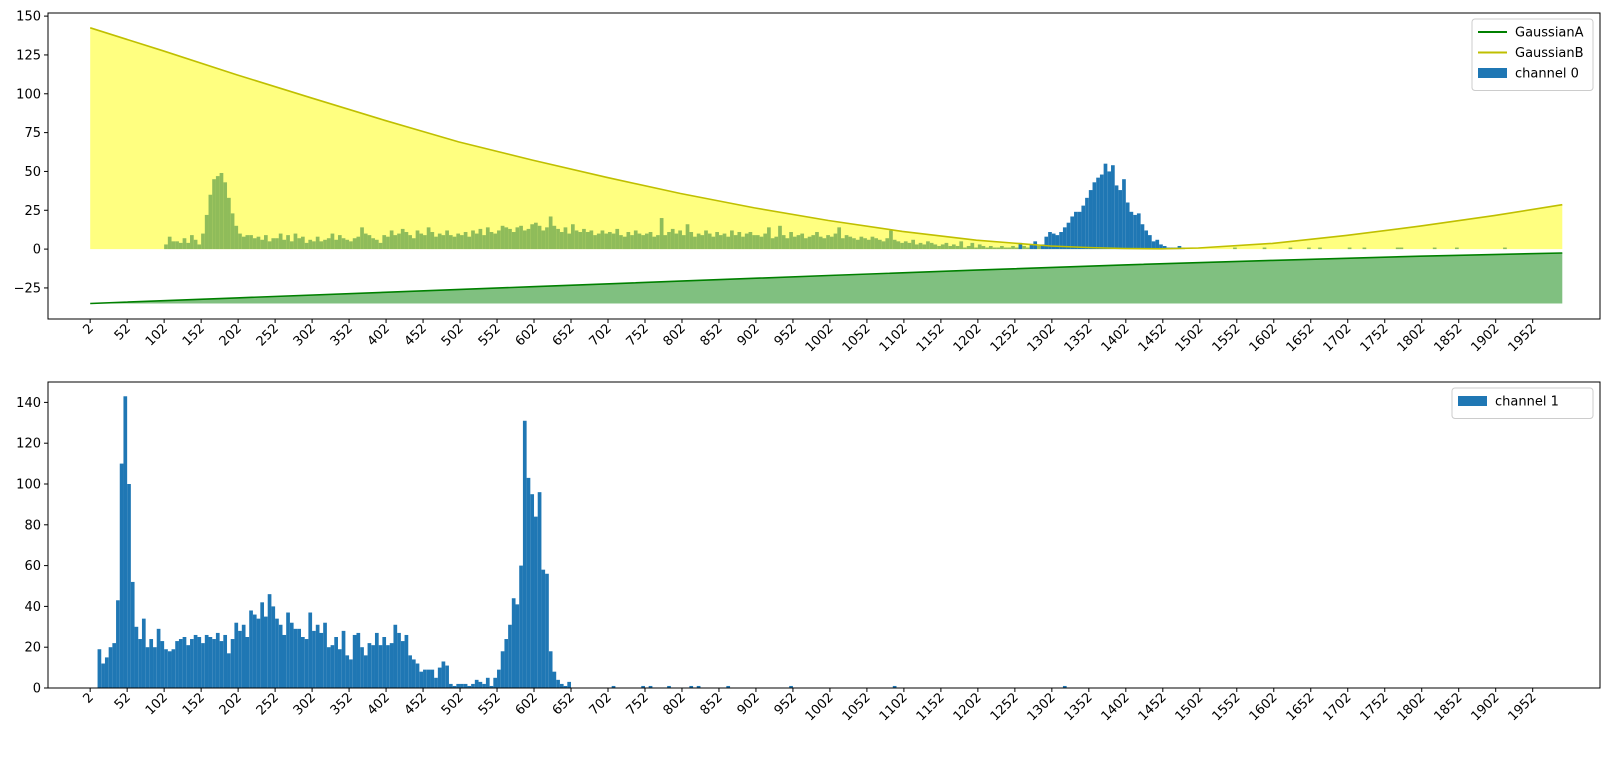  Describe the element at coordinates (379, 335) in the screenshot. I see `x-tick-label: 402` at that location.